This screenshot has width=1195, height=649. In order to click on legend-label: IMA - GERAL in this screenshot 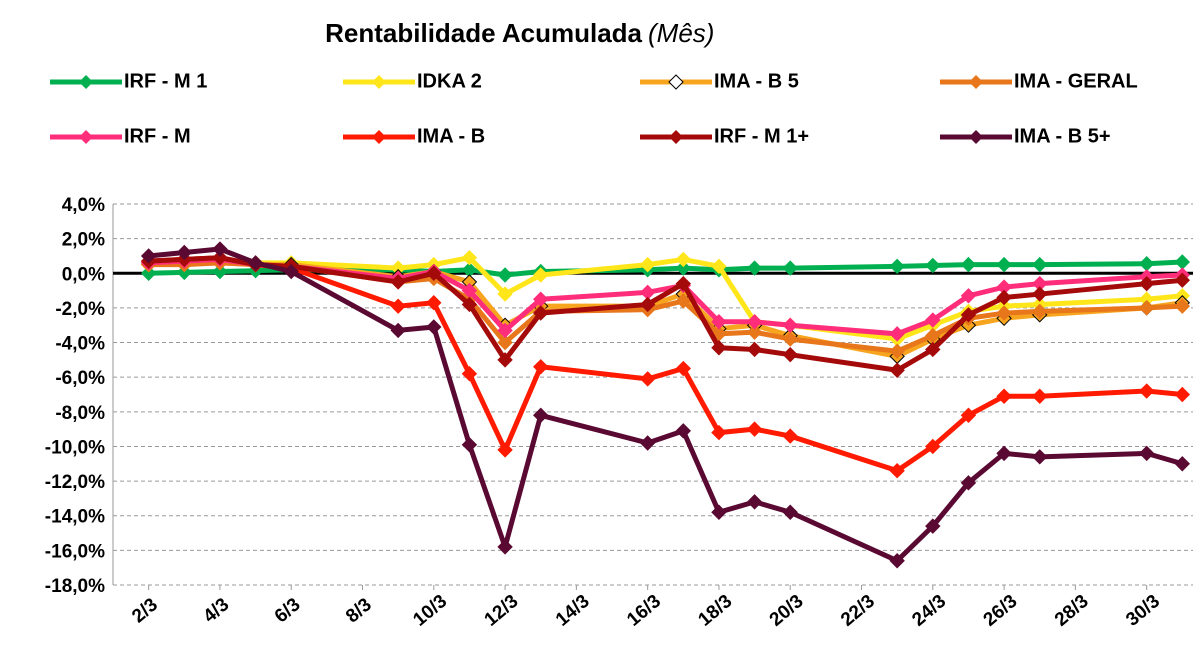, I will do `click(1076, 81)`.